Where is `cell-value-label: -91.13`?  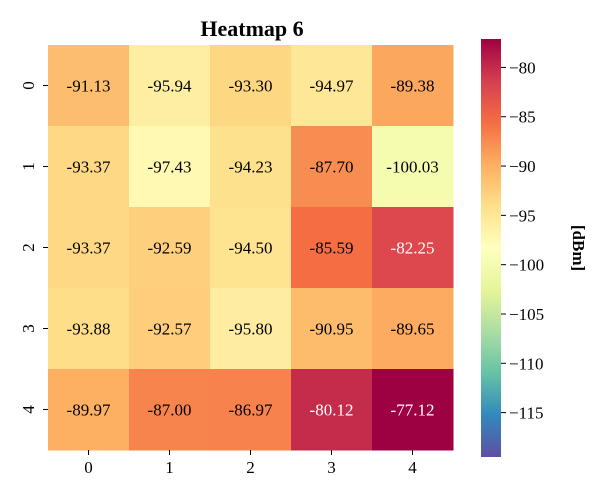 cell-value-label: -91.13 is located at coordinates (89, 86).